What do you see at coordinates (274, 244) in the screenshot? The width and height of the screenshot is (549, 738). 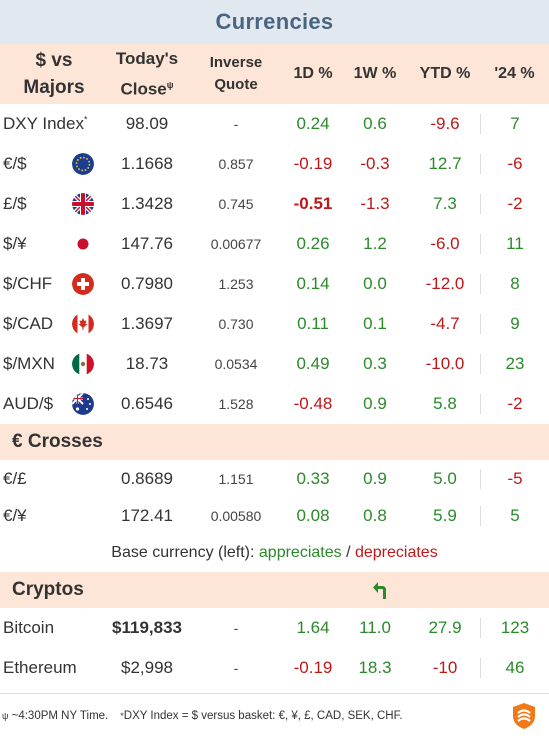 I see `majors-row: $/¥ 147.76 0.00677 0.26 1.2 -6.0 11` at bounding box center [274, 244].